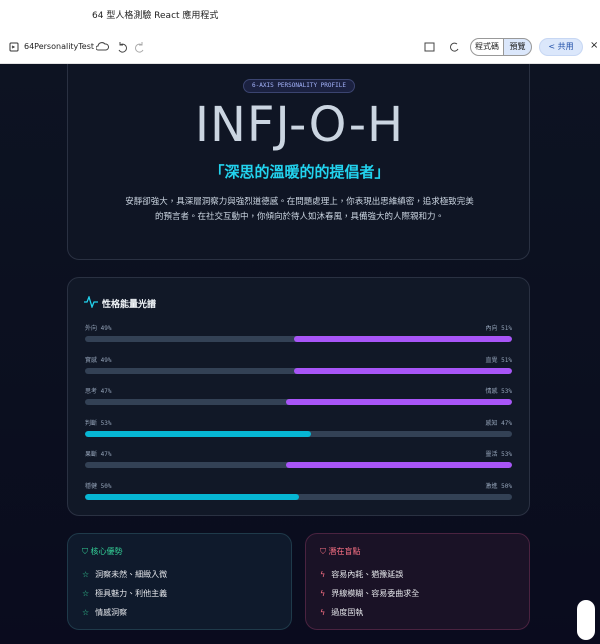 The image size is (600, 644). I want to click on left-value: 50%, so click(106, 486).